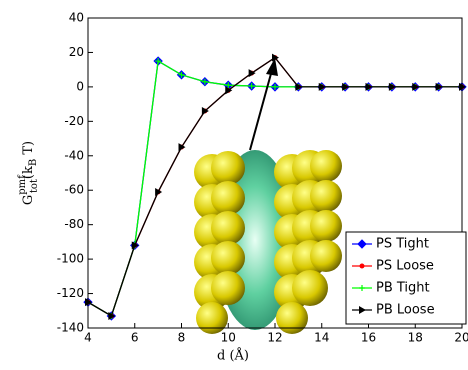 This screenshot has width=468, height=370. What do you see at coordinates (182, 338) in the screenshot?
I see `x-tick-label: 8` at bounding box center [182, 338].